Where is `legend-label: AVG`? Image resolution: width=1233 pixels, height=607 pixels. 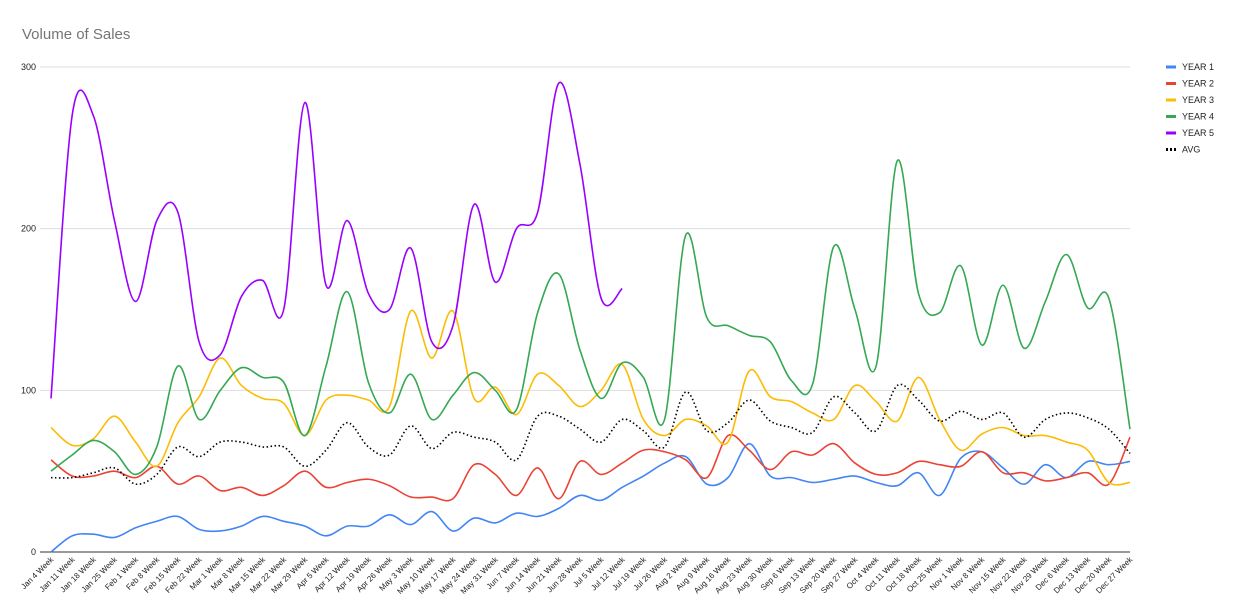
legend-label: AVG is located at coordinates (1191, 150).